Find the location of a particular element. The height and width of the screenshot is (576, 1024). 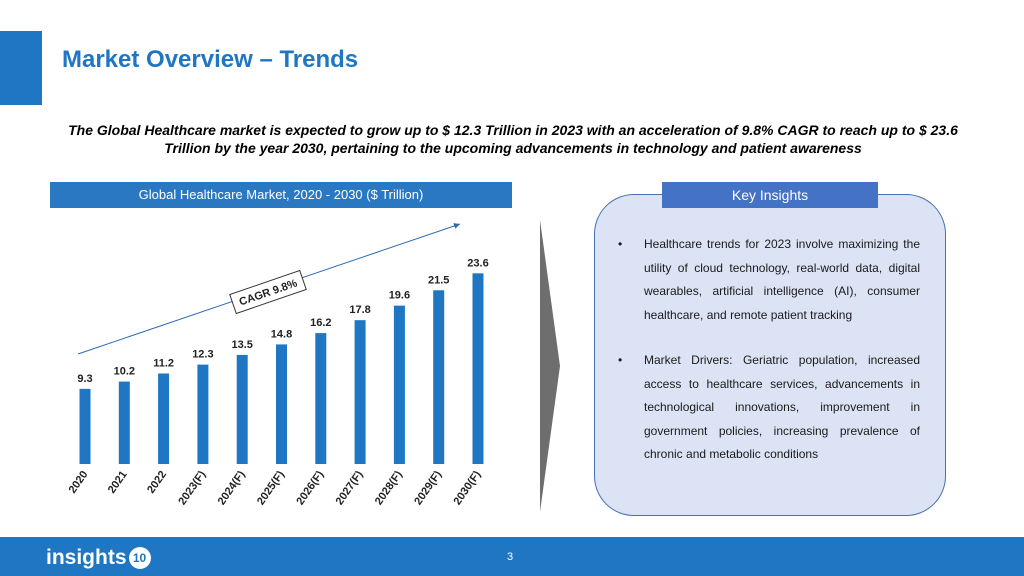

x-tick-label: 2030(F) is located at coordinates (468, 488).